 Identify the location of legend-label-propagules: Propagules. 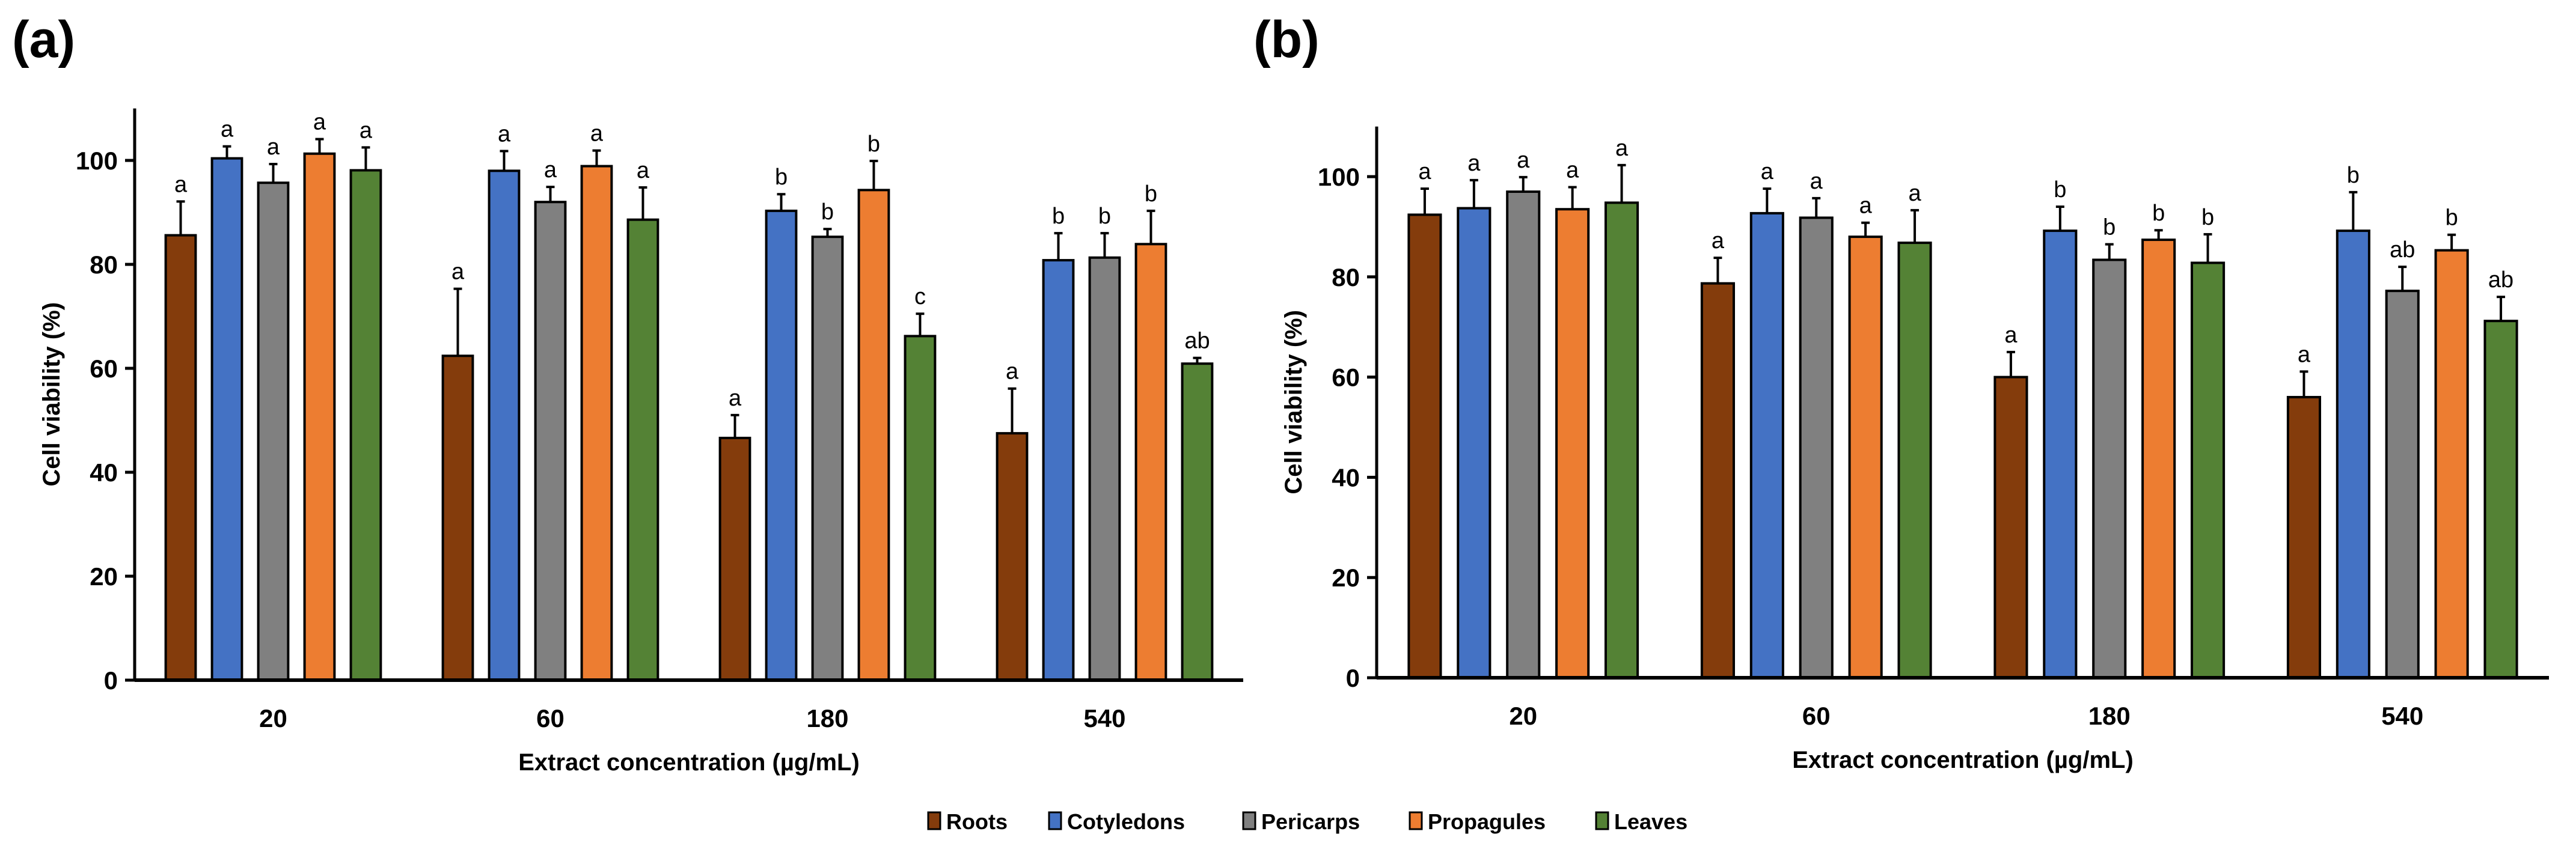
(1487, 821).